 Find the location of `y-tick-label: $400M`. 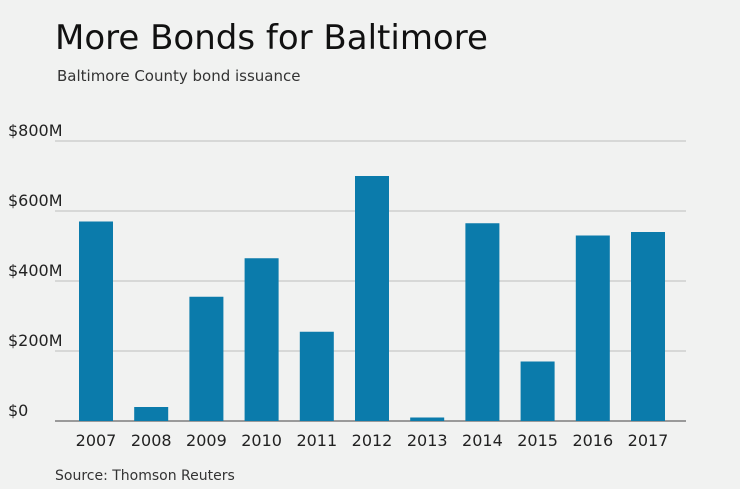

y-tick-label: $400M is located at coordinates (35, 270).